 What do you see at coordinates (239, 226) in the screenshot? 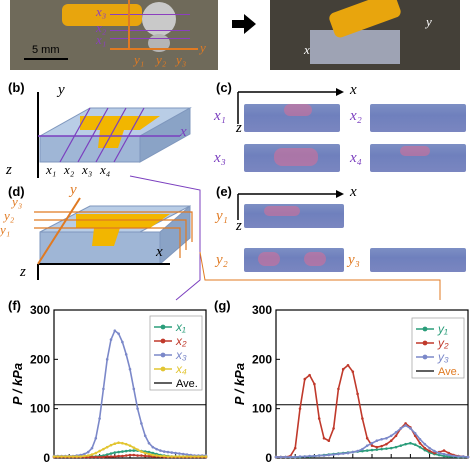
I see `e-axis-z: z` at bounding box center [239, 226].